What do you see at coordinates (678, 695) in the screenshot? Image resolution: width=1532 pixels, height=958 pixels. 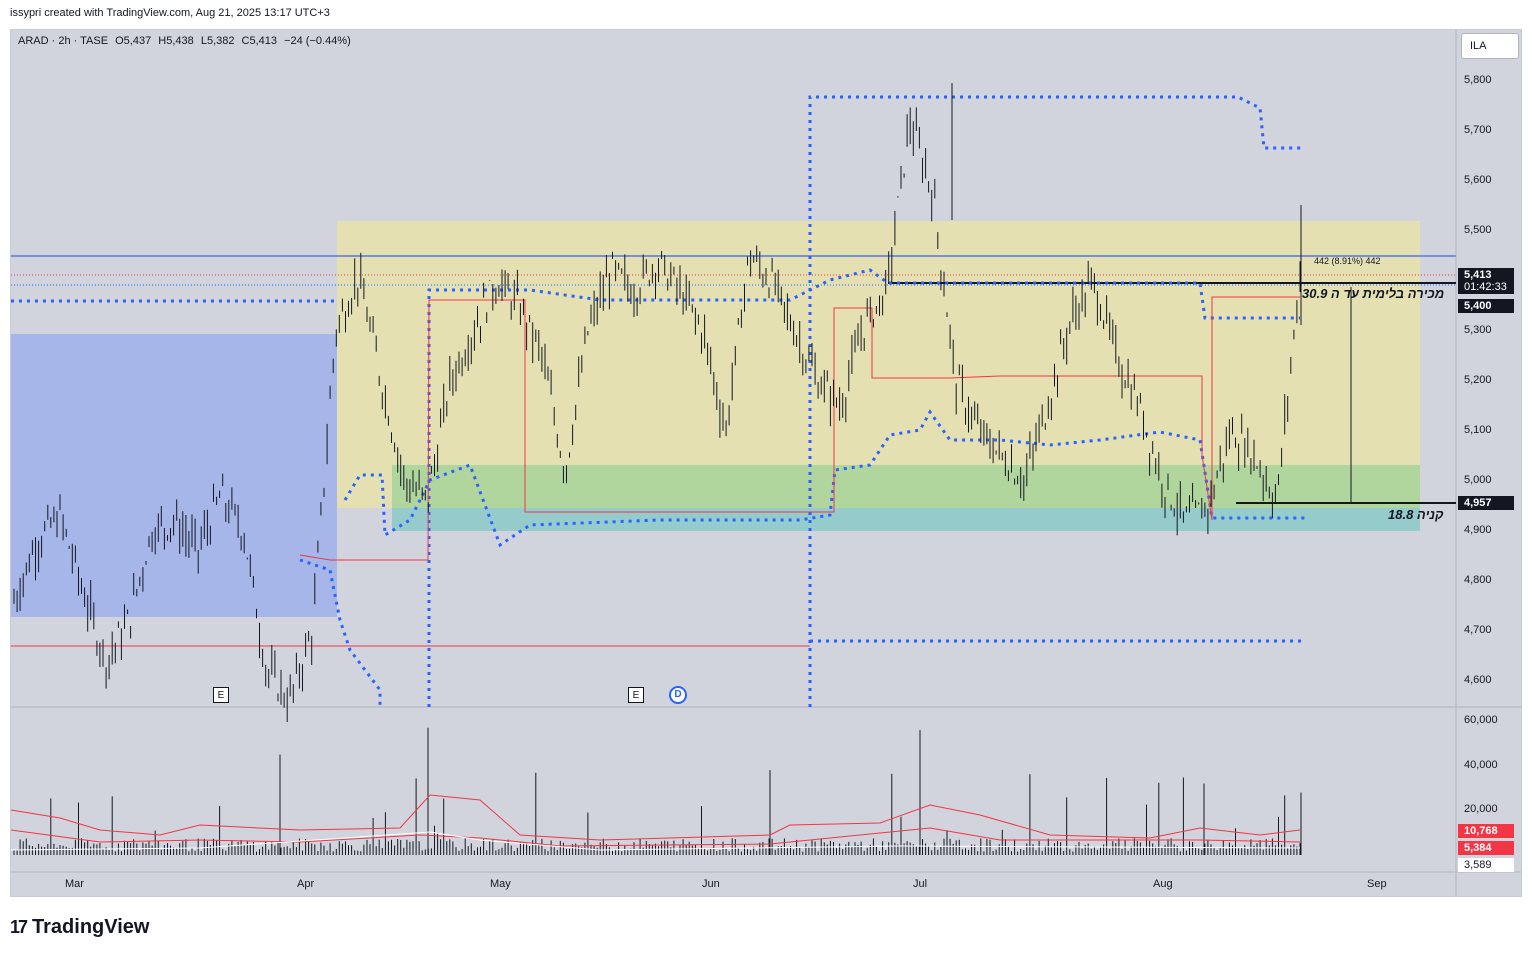 I see `dividend-badge: D` at bounding box center [678, 695].